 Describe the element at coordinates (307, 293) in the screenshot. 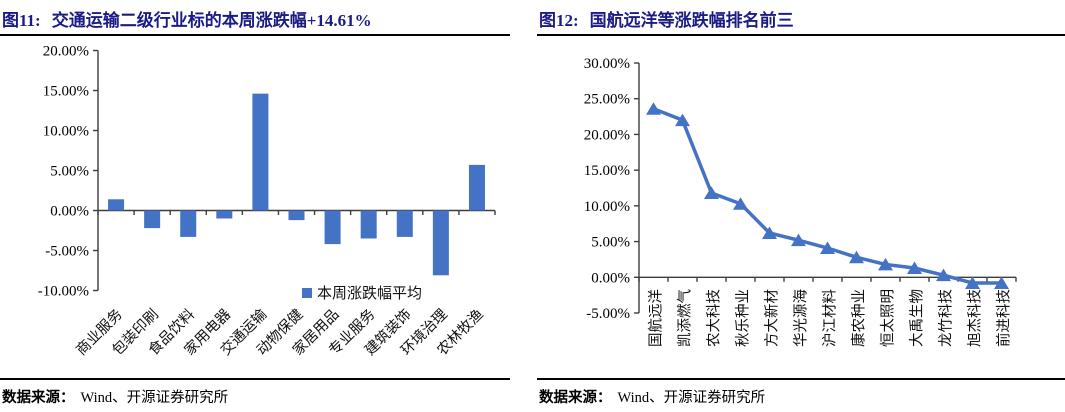

I see `legend-swatch` at that location.